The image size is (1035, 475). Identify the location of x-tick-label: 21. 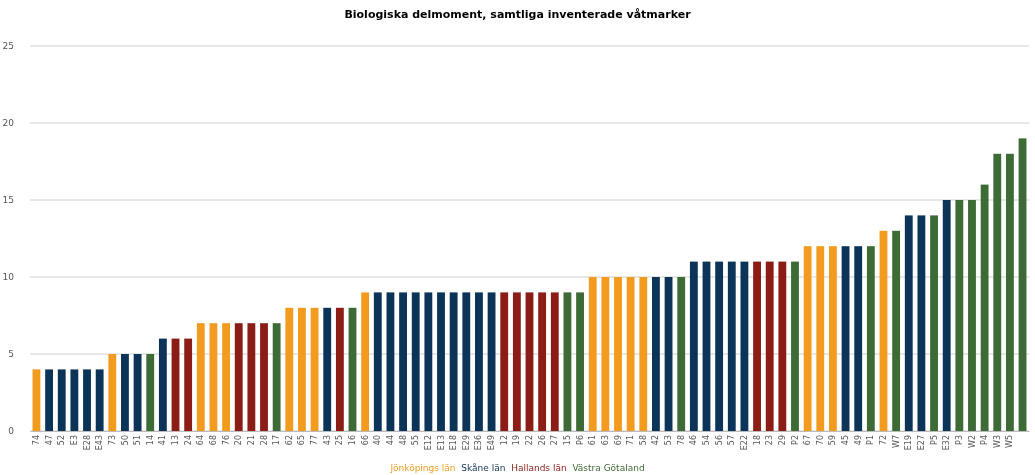
(251, 440).